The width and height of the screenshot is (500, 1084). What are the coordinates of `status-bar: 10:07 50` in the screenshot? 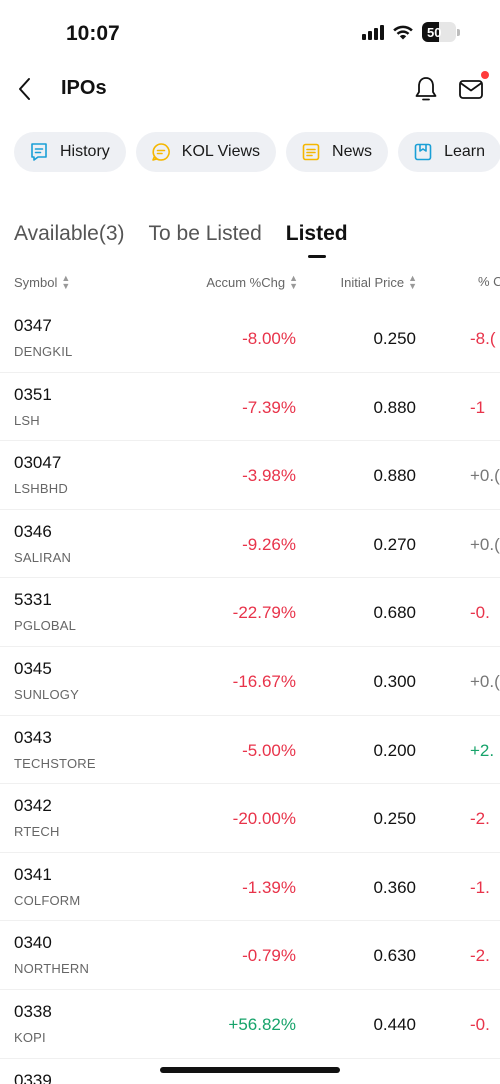 It's located at (250, 32).